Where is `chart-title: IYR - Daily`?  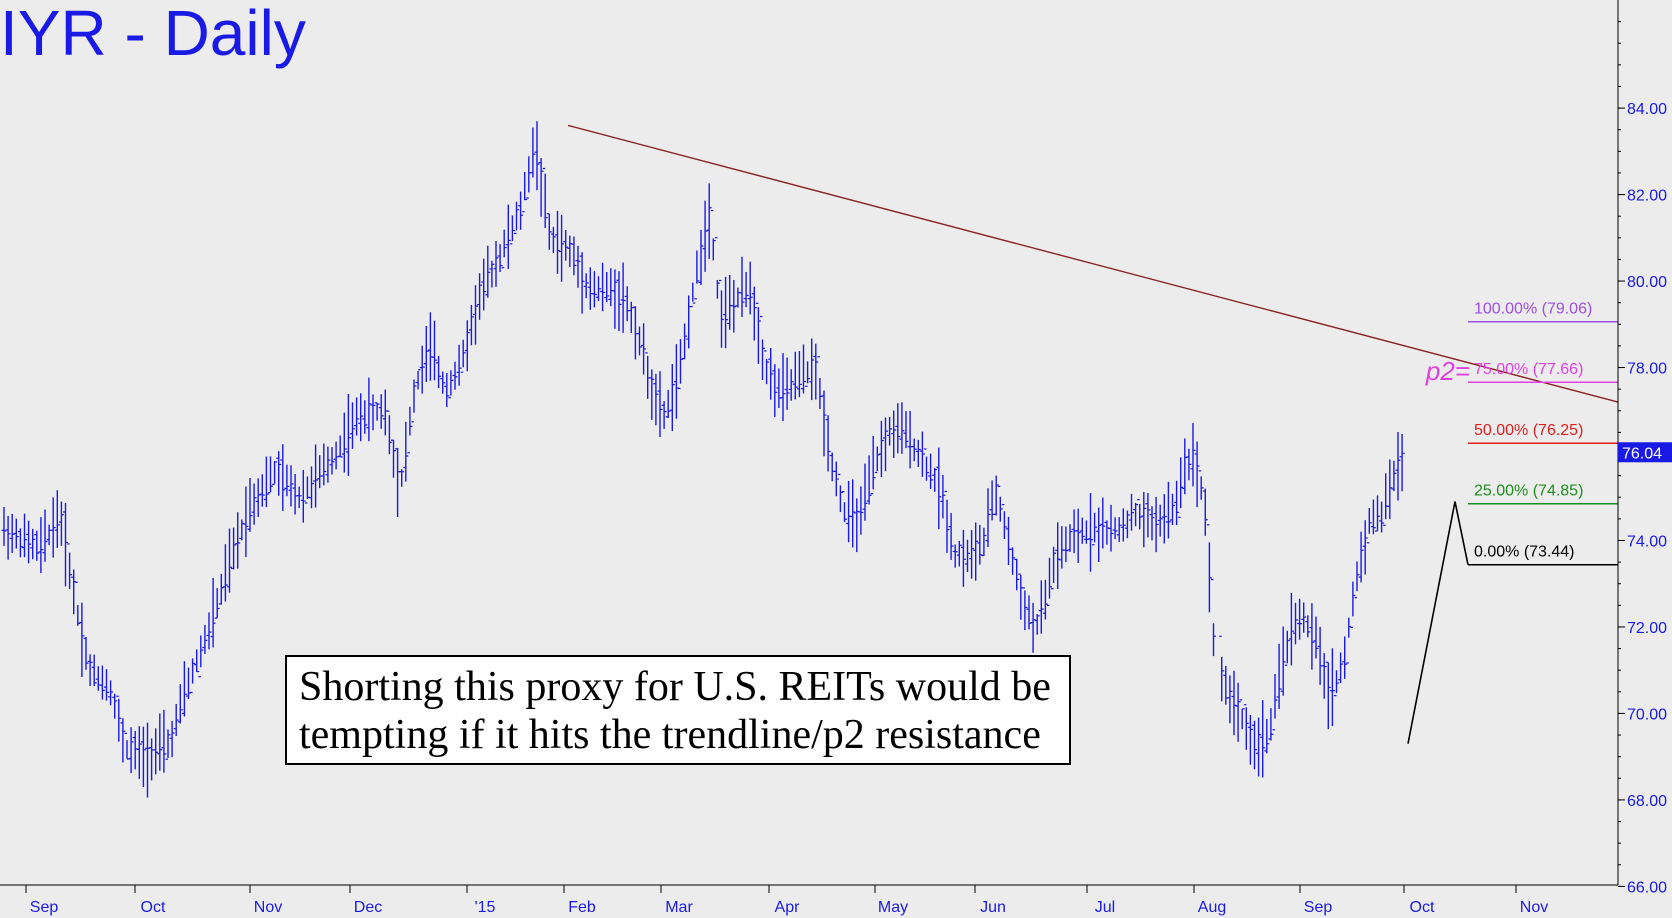
chart-title: IYR - Daily is located at coordinates (153, 34).